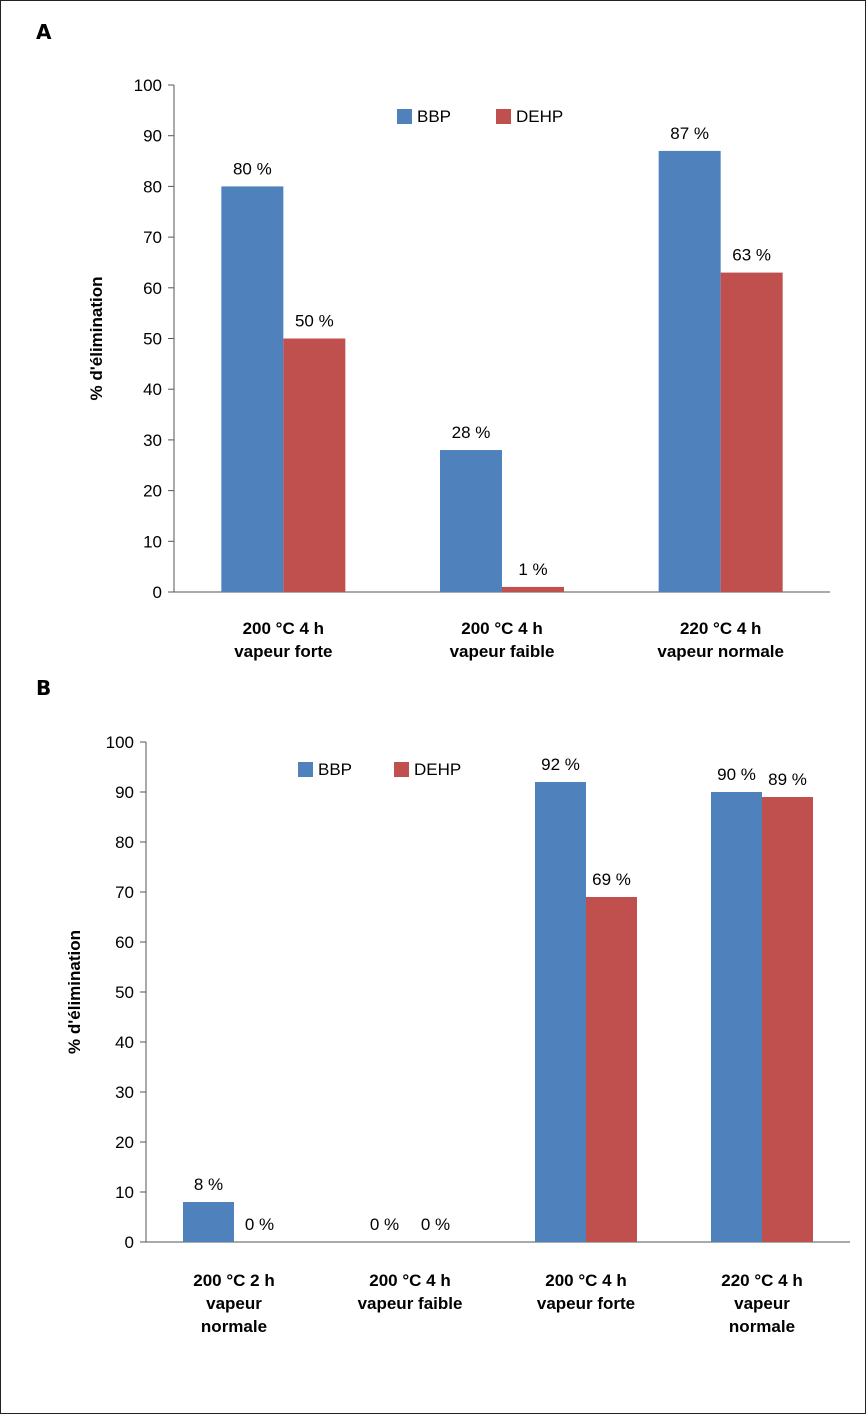 This screenshot has width=866, height=1414. What do you see at coordinates (314, 321) in the screenshot?
I see `data-label: 50 %` at bounding box center [314, 321].